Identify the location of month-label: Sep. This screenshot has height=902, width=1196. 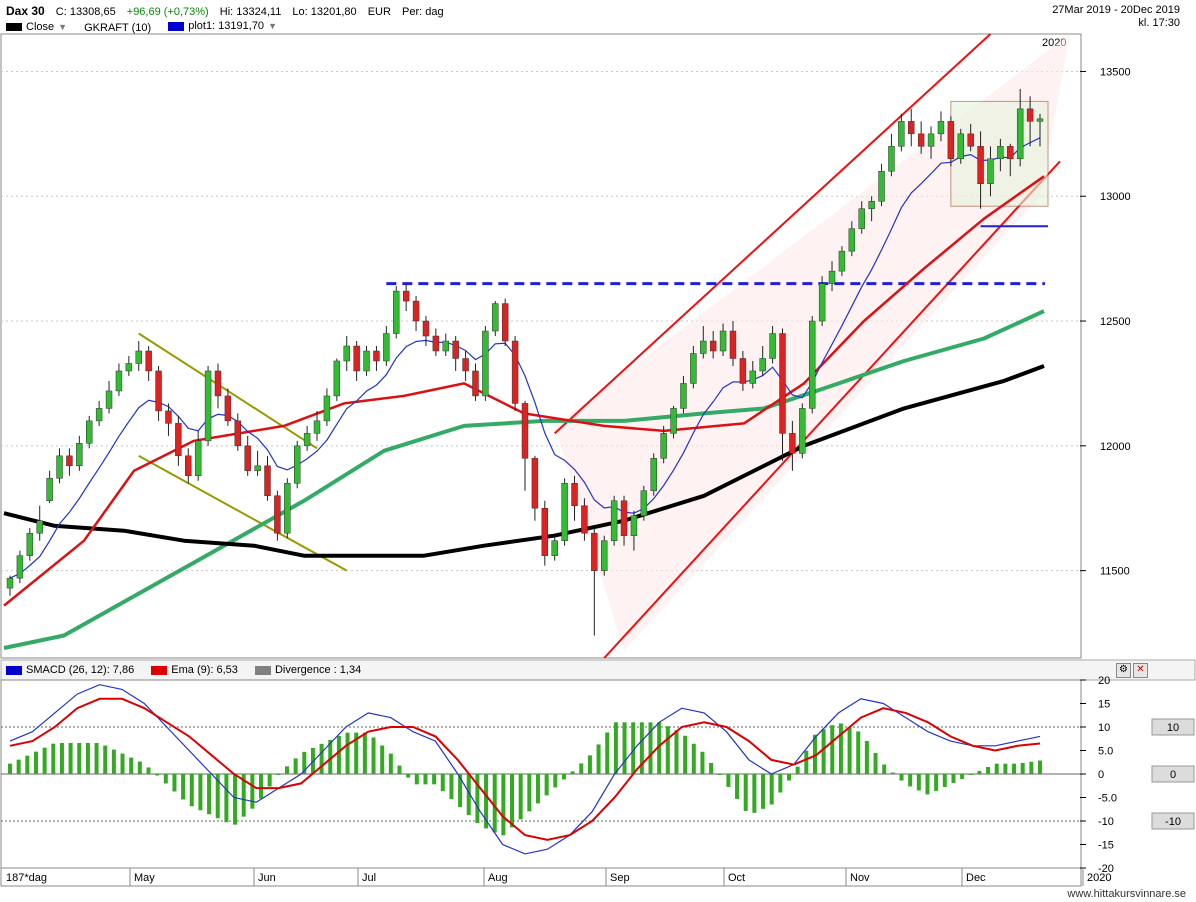
(620, 878).